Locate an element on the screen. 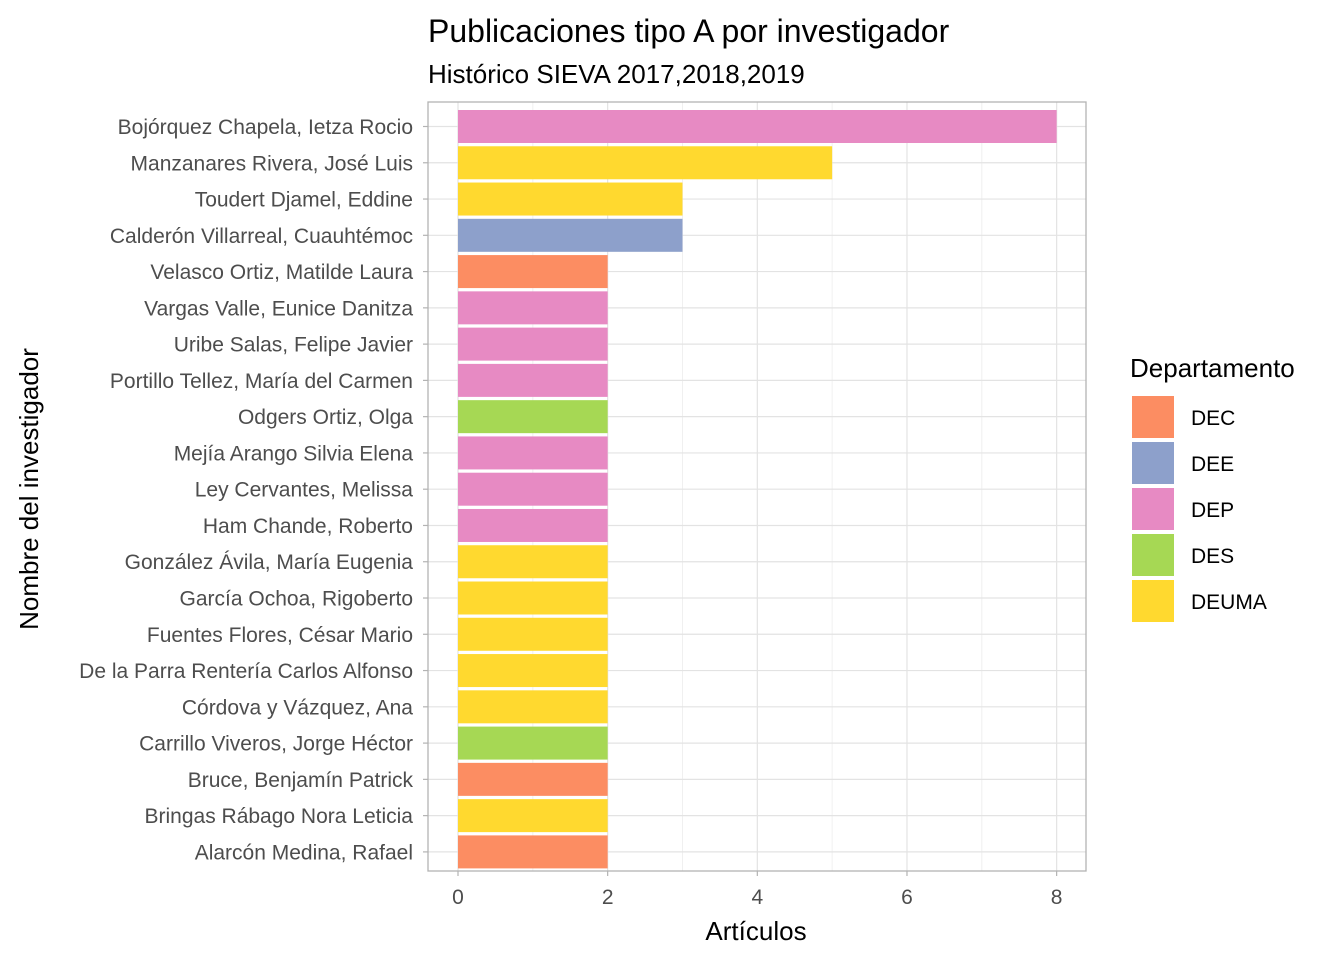 Image resolution: width=1344 pixels, height=960 pixels. legend: DEC DEE DEP DES DEUMA is located at coordinates (1199, 509).